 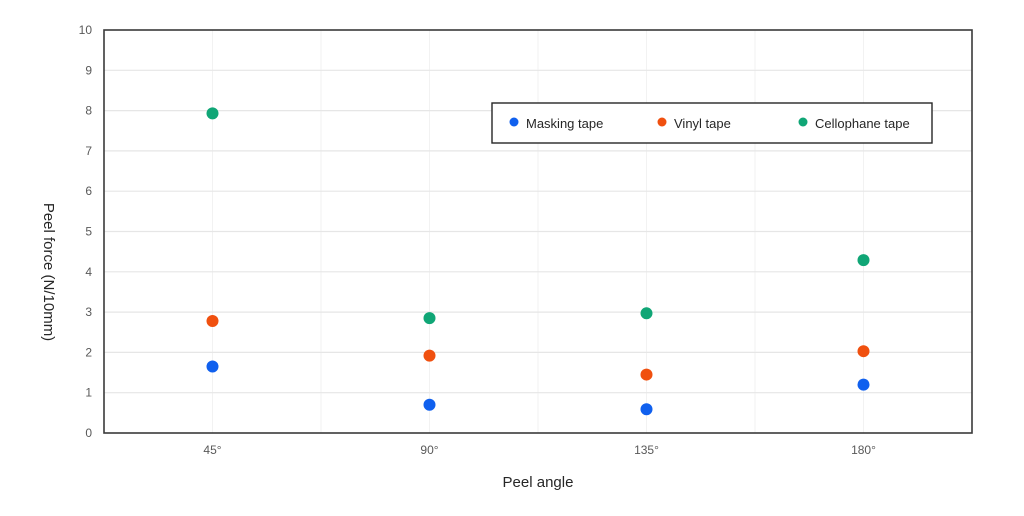 I want to click on y-tick-label: 10, so click(x=86, y=30).